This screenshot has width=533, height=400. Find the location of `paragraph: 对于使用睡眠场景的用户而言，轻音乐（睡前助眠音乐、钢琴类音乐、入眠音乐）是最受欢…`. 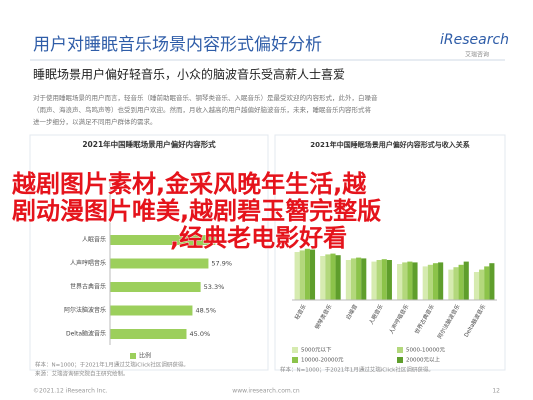

paragraph: 对于使用睡眠场景的用户而言，轻音乐（睡前助眠音乐、钢琴类音乐、入眠音乐）是最受欢… is located at coordinates (205, 97).